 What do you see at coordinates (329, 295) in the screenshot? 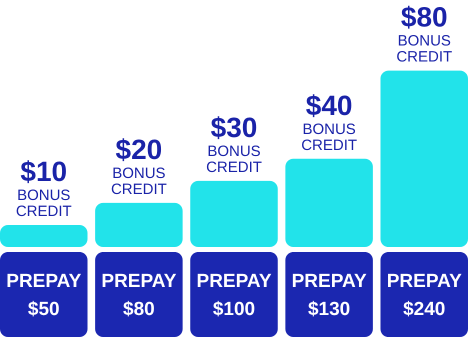
I see `x-tick-label: PREPAY $130` at bounding box center [329, 295].